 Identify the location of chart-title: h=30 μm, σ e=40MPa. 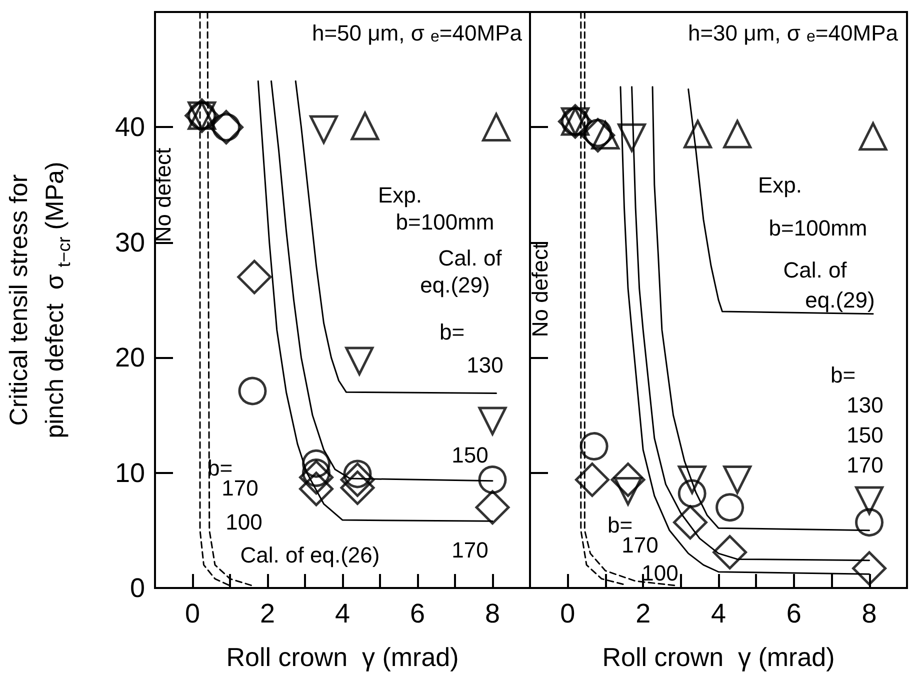
(793, 33).